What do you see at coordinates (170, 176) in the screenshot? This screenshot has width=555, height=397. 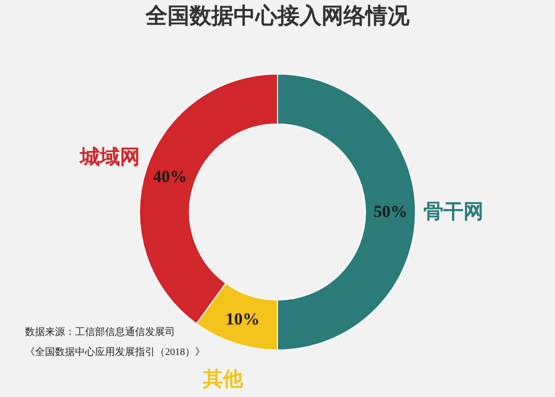 I see `data-label: 40%` at bounding box center [170, 176].